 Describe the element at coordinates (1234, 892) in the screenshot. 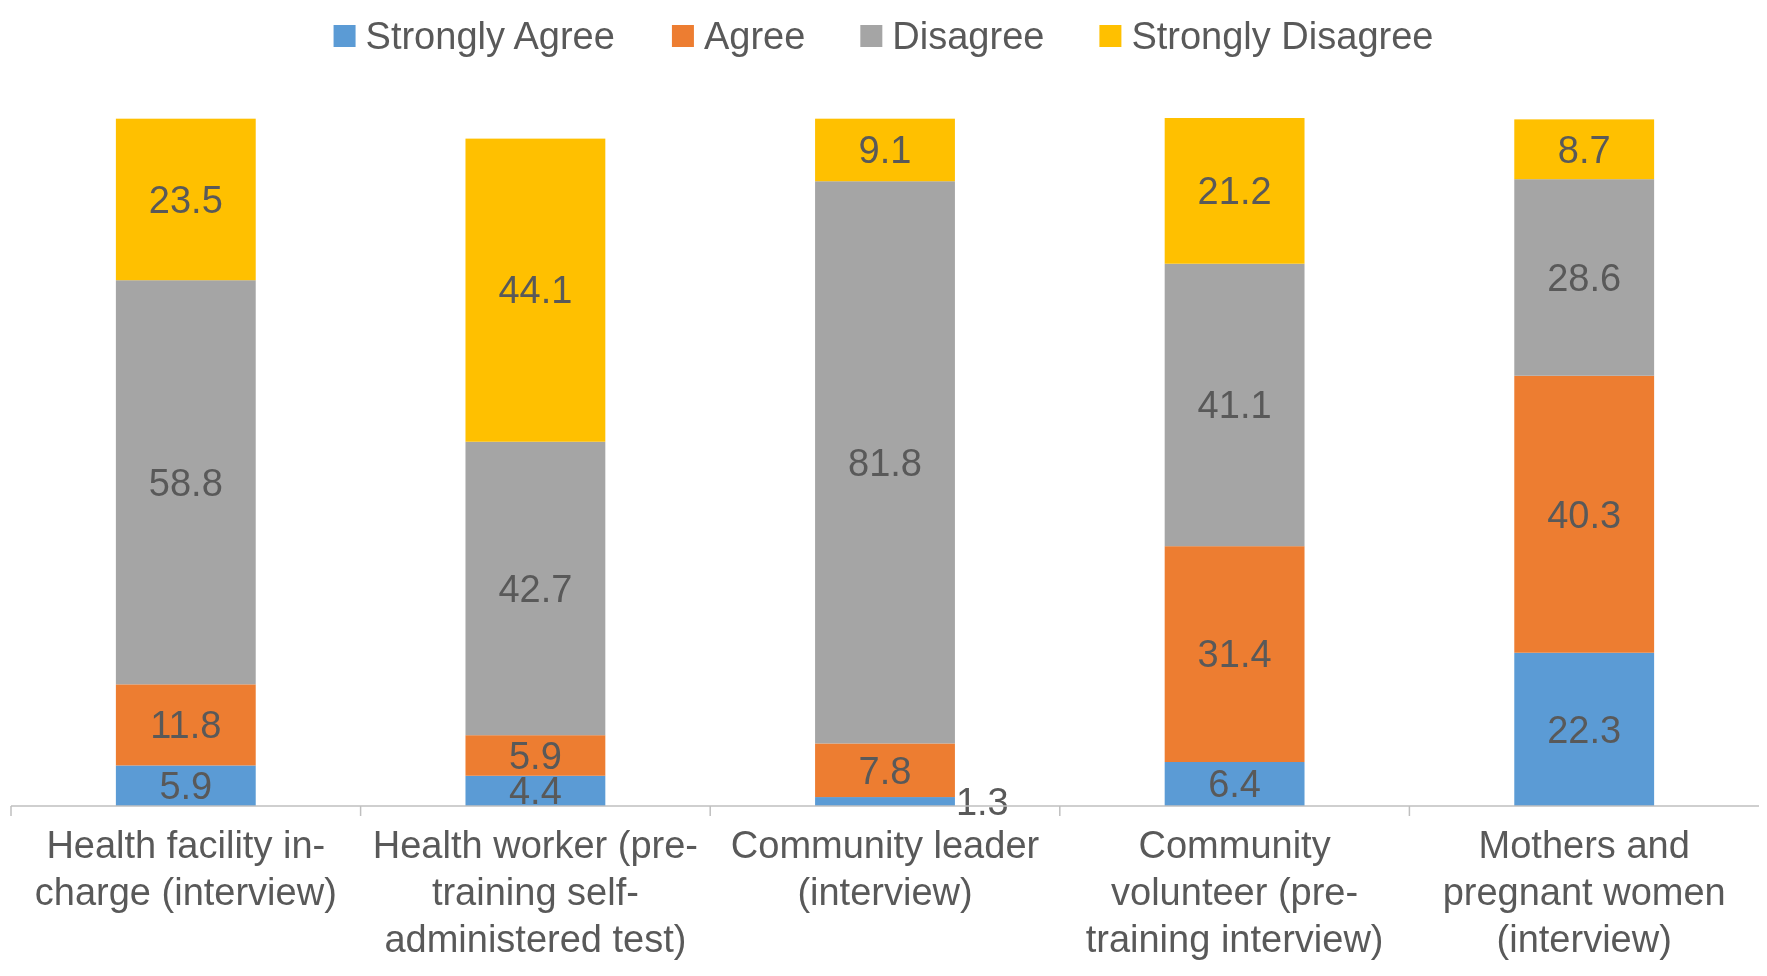

I see `x-tick-label: Community volunteer (pre-training interview)` at that location.